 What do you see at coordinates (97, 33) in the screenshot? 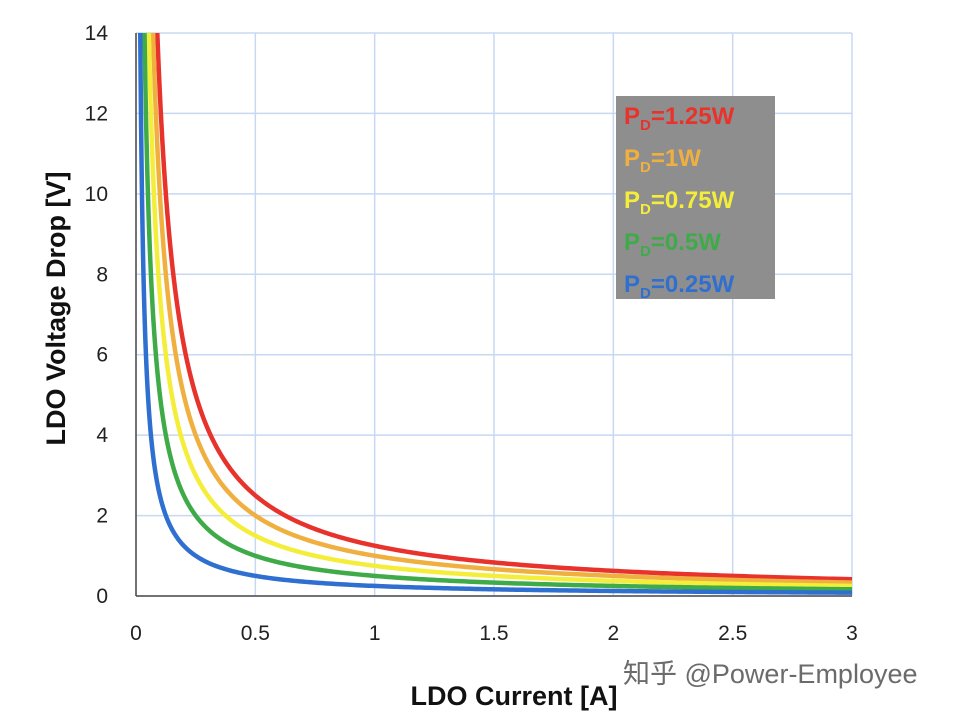
I see `y-tick-label: 14` at bounding box center [97, 33].